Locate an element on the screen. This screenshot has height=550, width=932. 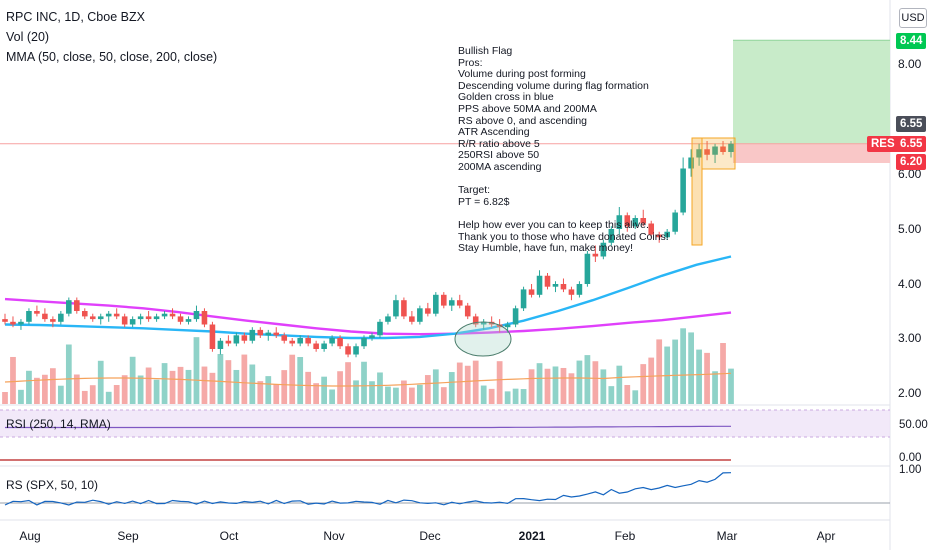
rsi-tick-50: 50.00 is located at coordinates (913, 425).